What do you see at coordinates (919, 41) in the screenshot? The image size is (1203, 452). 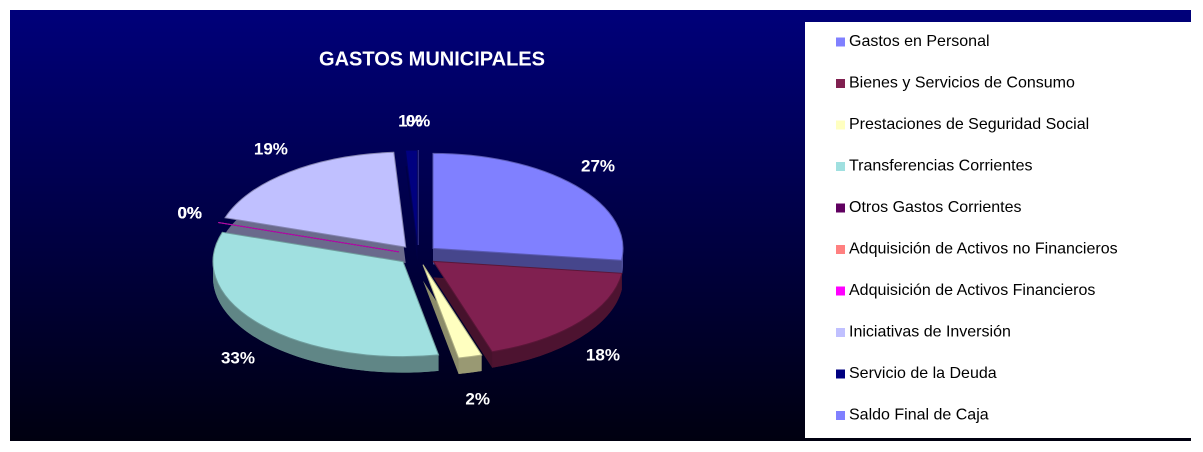 I see `legend-label: Gastos en Personal` at bounding box center [919, 41].